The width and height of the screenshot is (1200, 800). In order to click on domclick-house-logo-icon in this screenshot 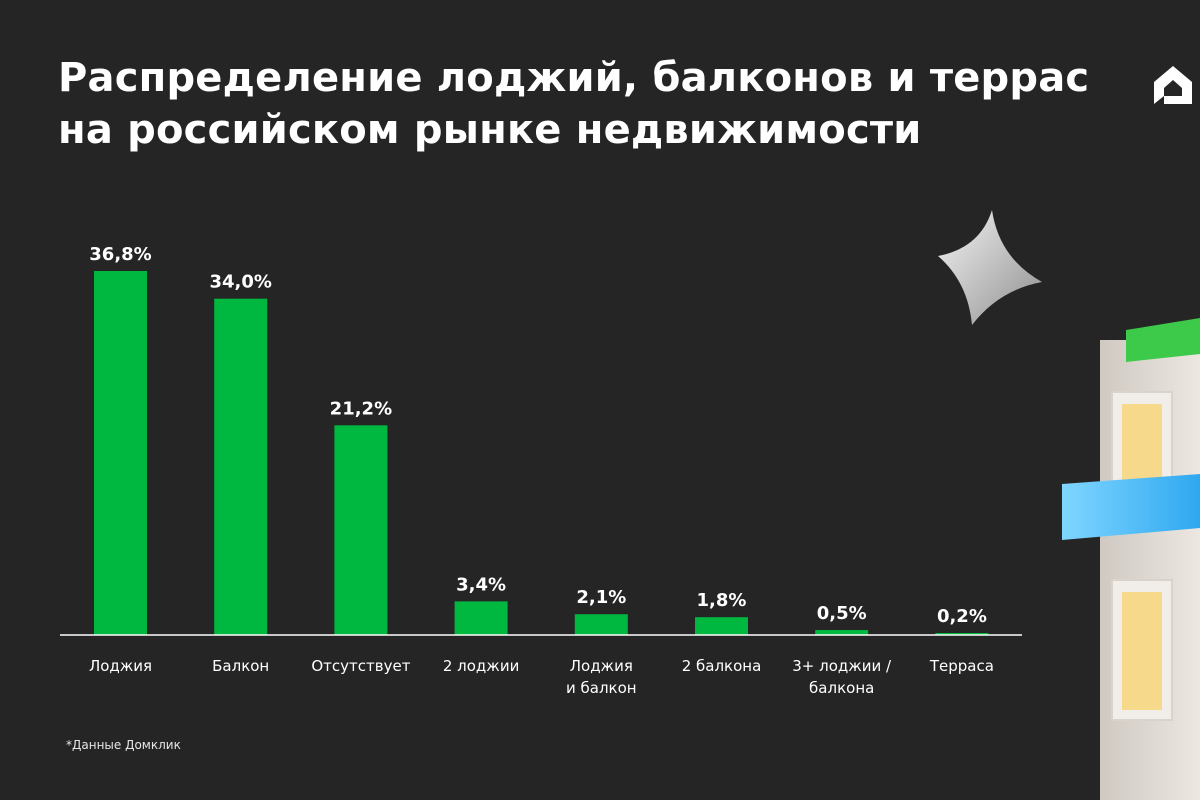, I will do `click(1173, 85)`.